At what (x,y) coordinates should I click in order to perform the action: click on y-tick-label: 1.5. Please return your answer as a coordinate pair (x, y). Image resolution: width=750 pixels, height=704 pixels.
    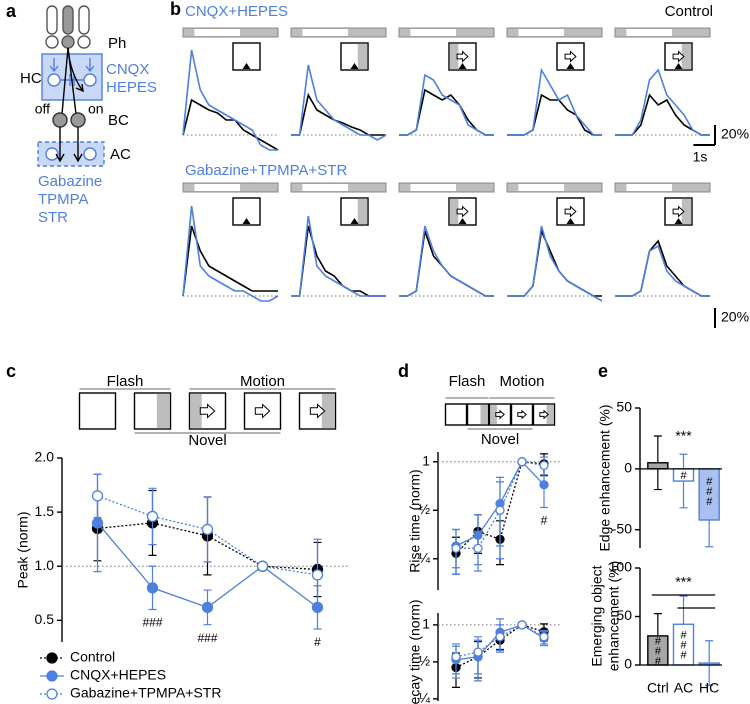
    Looking at the image, I should click on (45, 511).